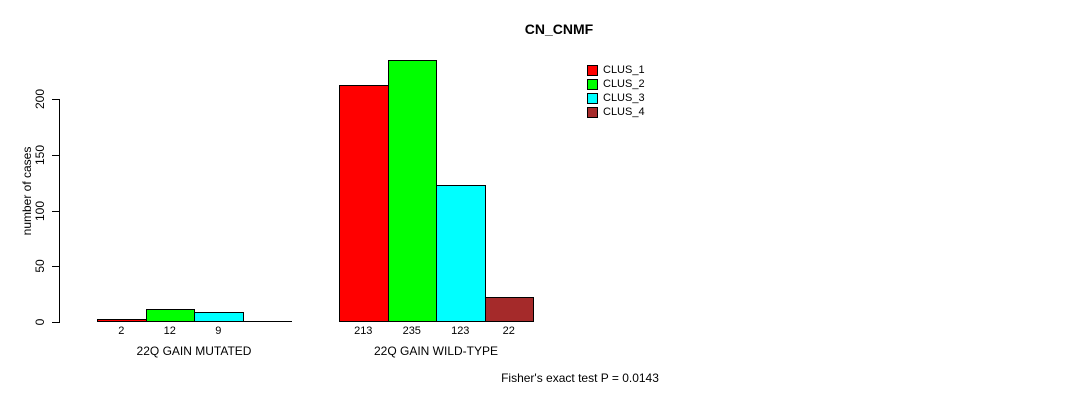 Image resolution: width=1090 pixels, height=400 pixels. I want to click on x-category-label: 22Q GAIN WILD-TYPE, so click(436, 351).